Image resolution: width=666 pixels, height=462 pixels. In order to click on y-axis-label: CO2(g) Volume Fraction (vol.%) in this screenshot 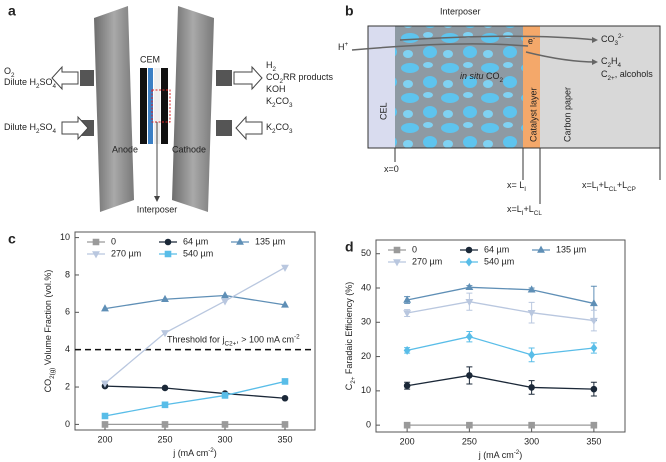, I will do `click(49, 331)`.